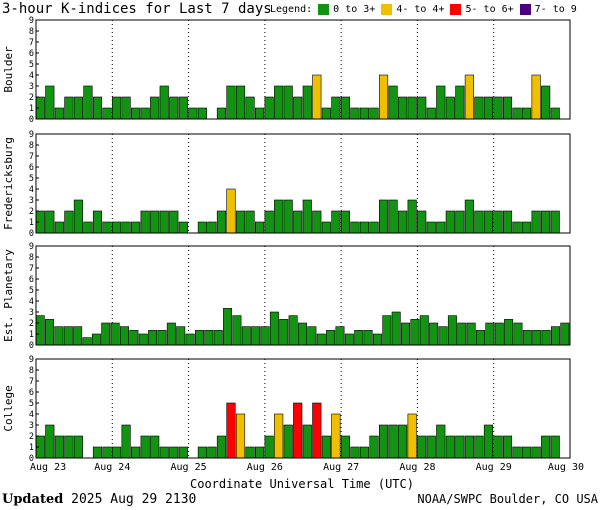  Describe the element at coordinates (417, 467) in the screenshot. I see `x-tick-label: Aug 28` at that location.